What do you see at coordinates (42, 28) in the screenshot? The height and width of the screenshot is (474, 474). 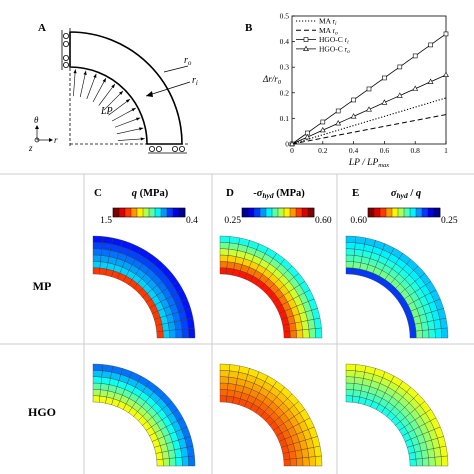 I see `panel-a-letter: A` at bounding box center [42, 28].